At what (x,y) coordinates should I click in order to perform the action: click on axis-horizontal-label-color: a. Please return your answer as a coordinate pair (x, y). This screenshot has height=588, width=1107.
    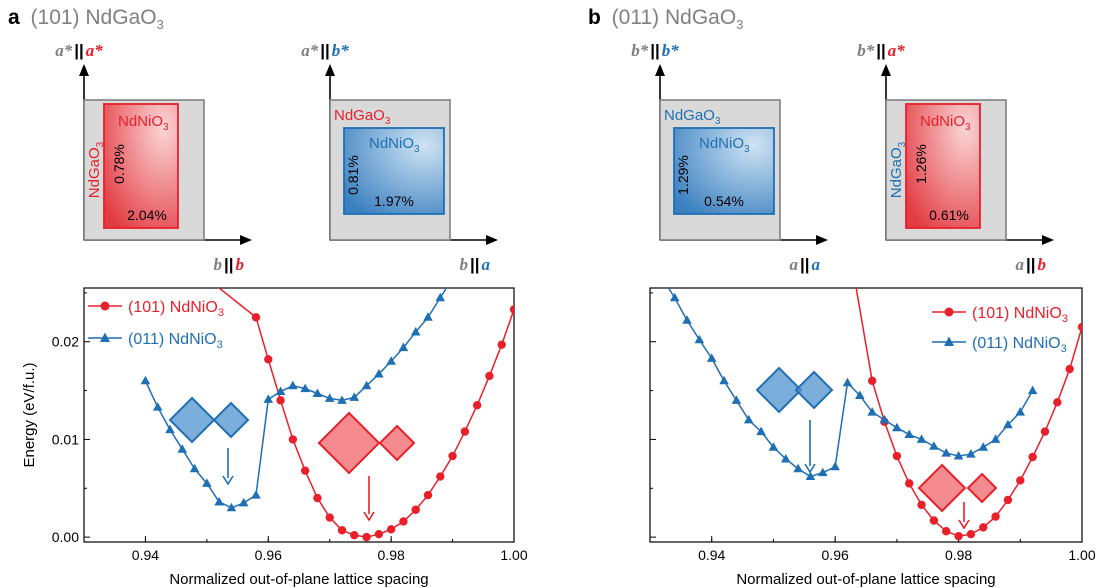
    Looking at the image, I should click on (486, 264).